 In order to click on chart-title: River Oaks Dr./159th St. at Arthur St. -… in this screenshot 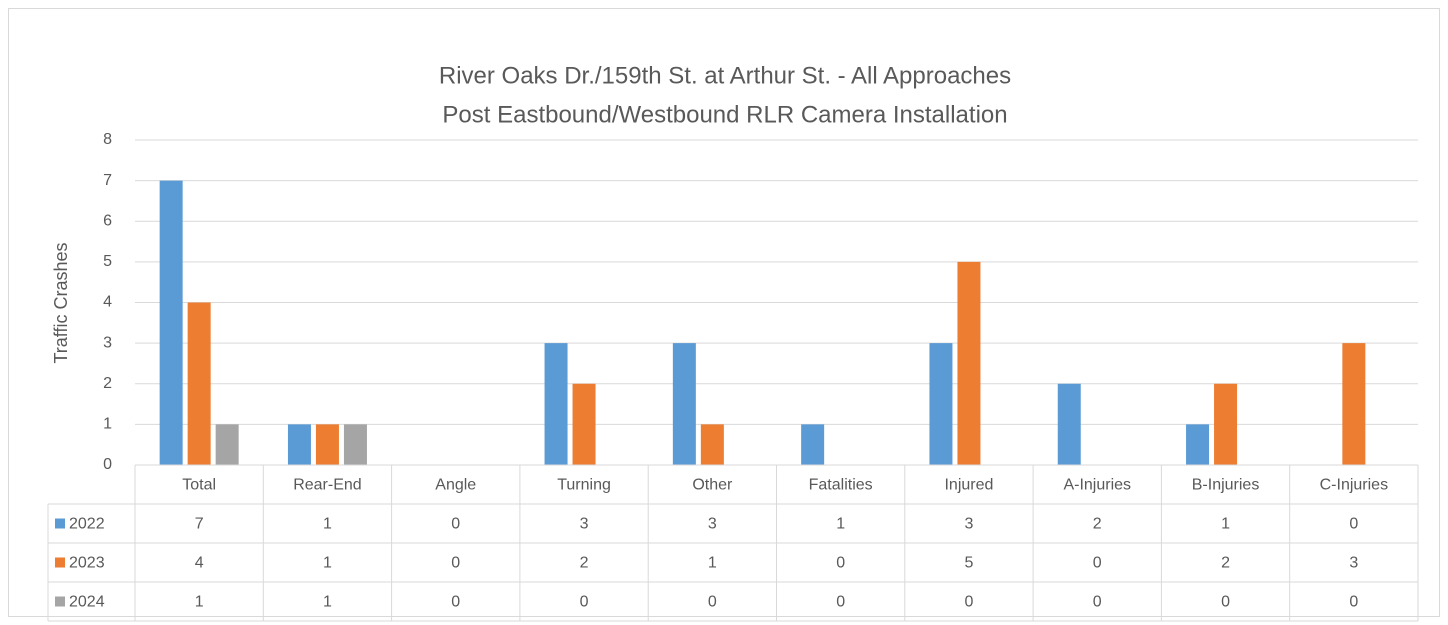, I will do `click(725, 75)`.